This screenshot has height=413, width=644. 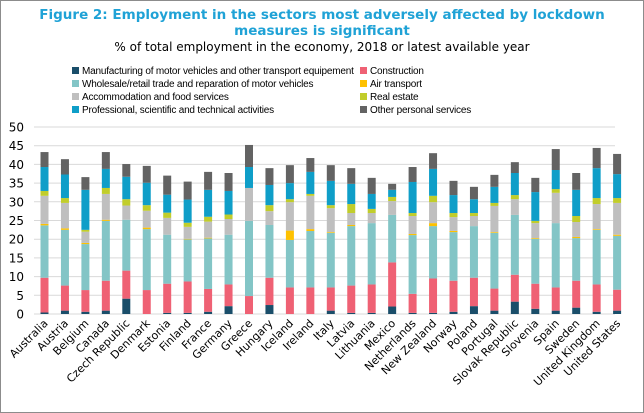 What do you see at coordinates (20, 315) in the screenshot?
I see `y-tick-label: 0` at bounding box center [20, 315].